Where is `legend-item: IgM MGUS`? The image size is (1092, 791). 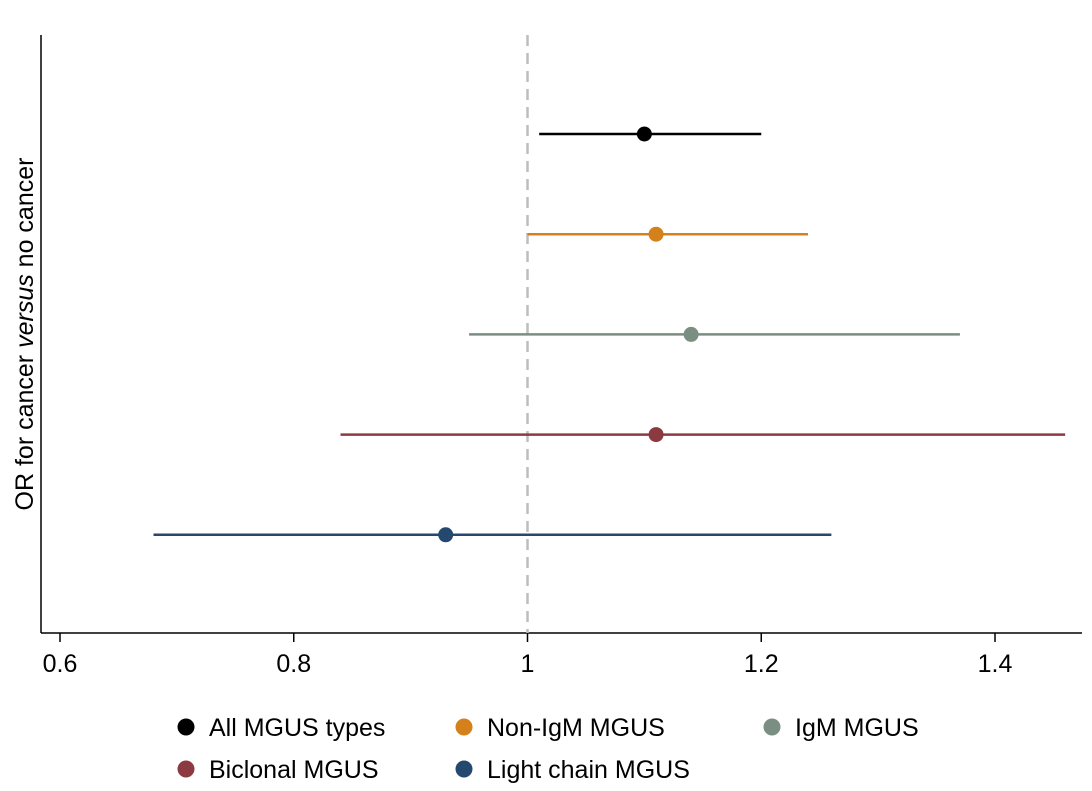
legend-item: IgM MGUS is located at coordinates (841, 728).